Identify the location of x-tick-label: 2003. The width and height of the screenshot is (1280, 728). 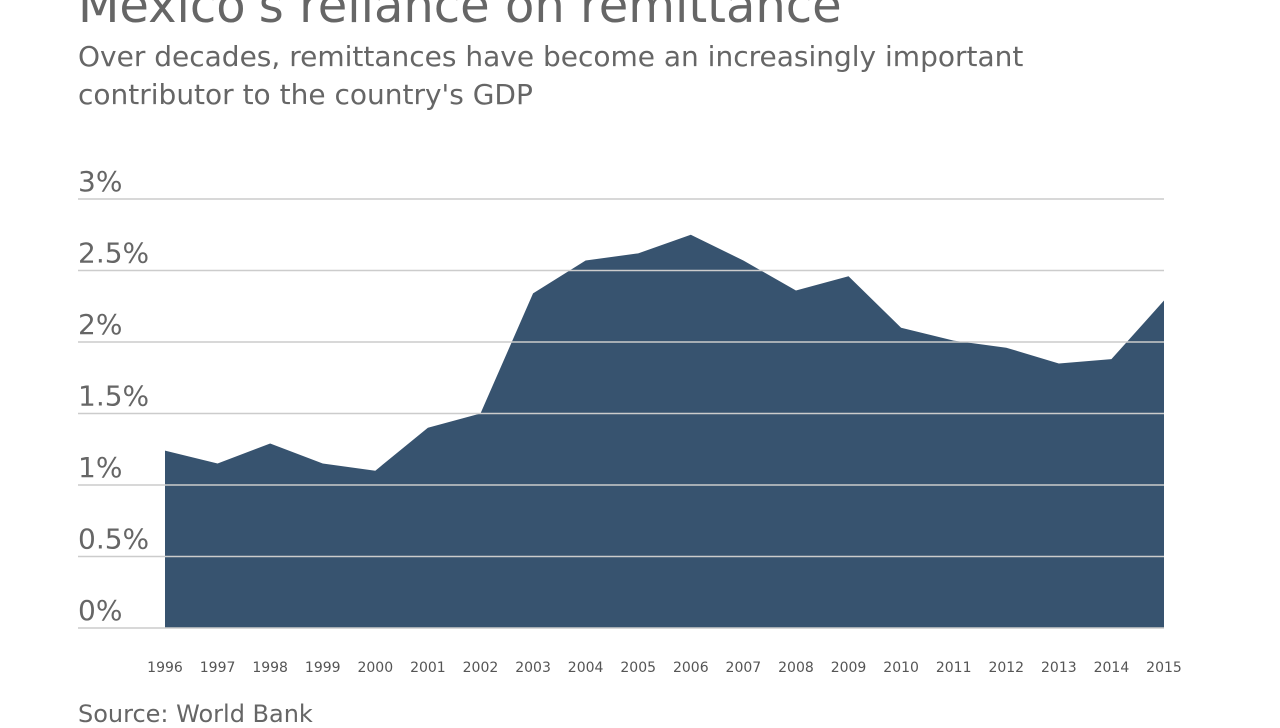
(533, 668).